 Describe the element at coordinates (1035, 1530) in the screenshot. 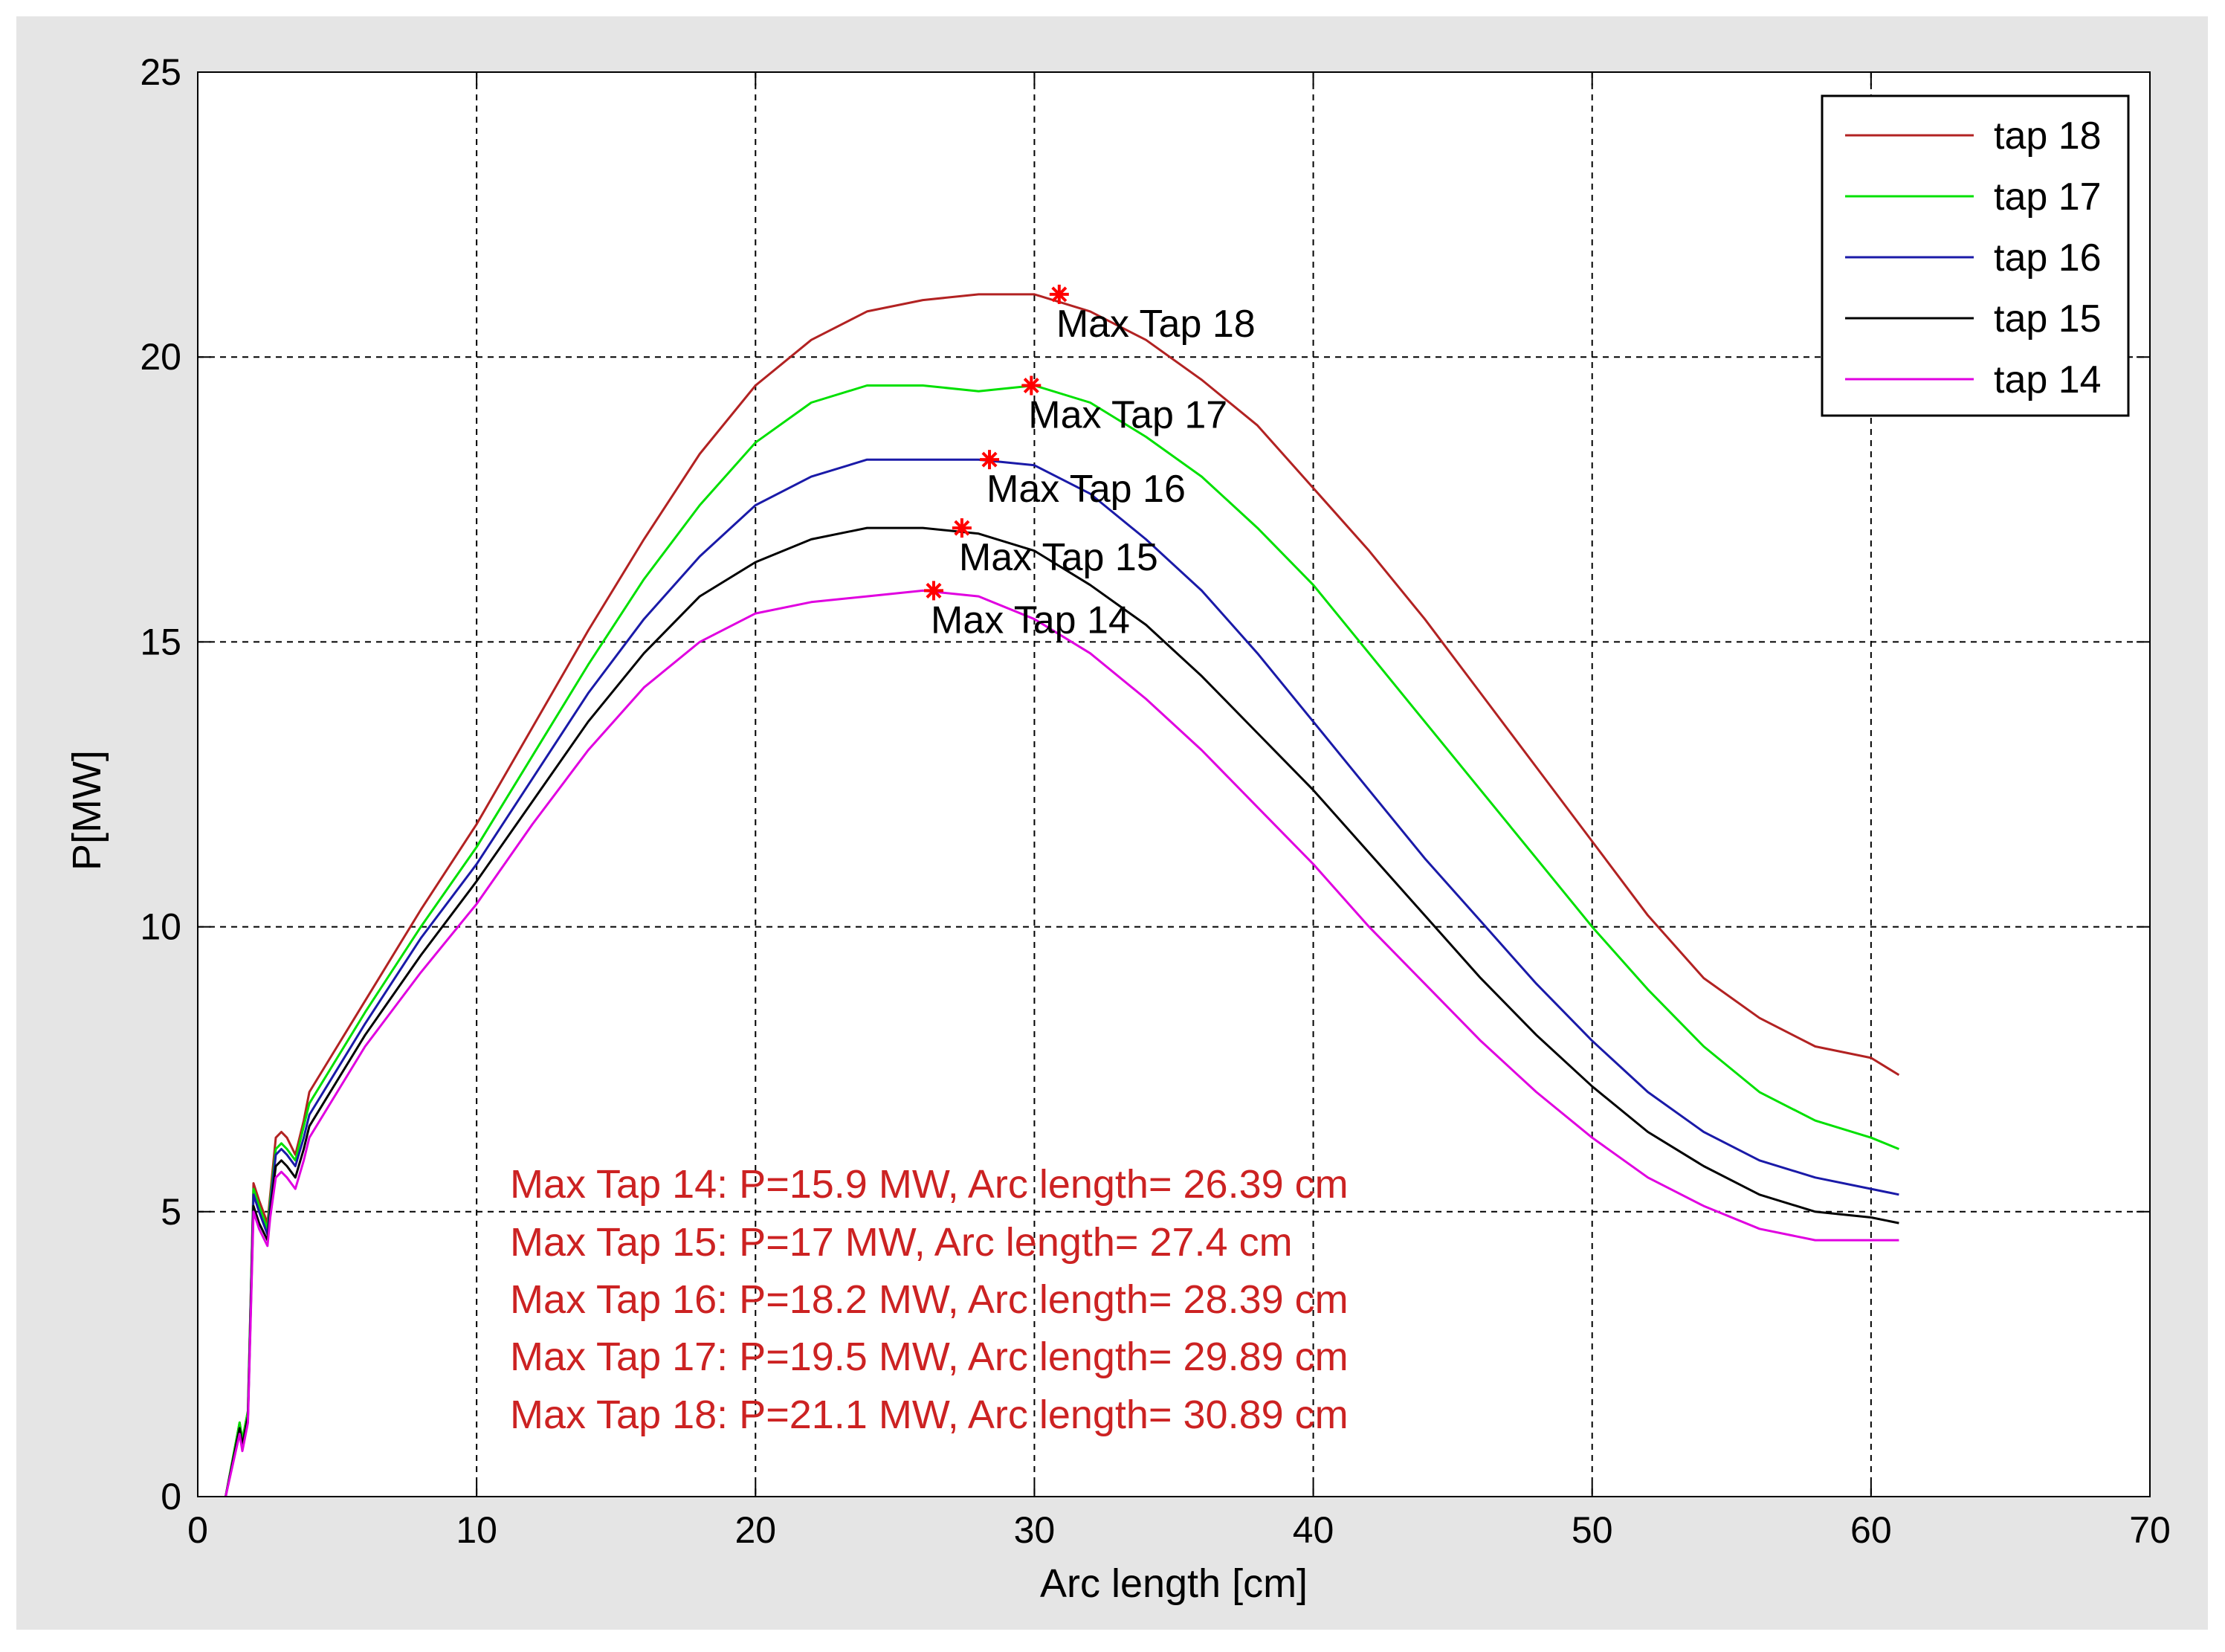

I see `x-tick-label: 30` at that location.